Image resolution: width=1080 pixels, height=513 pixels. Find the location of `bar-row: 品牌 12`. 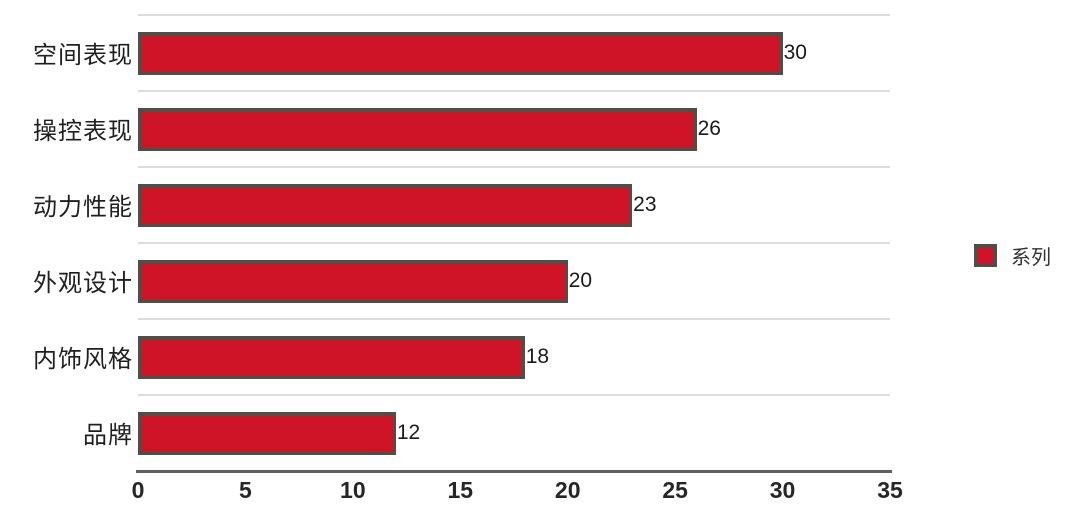

bar-row: 品牌 12 is located at coordinates (445, 432).